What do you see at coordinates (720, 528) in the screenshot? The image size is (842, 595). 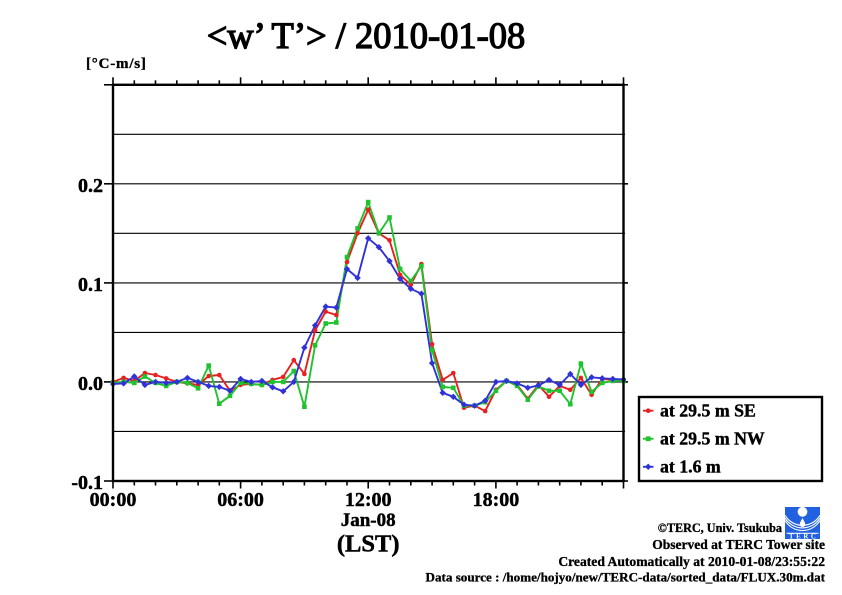 I see `svg-text: ©TERC, Univ. Tsukuba` at bounding box center [720, 528].